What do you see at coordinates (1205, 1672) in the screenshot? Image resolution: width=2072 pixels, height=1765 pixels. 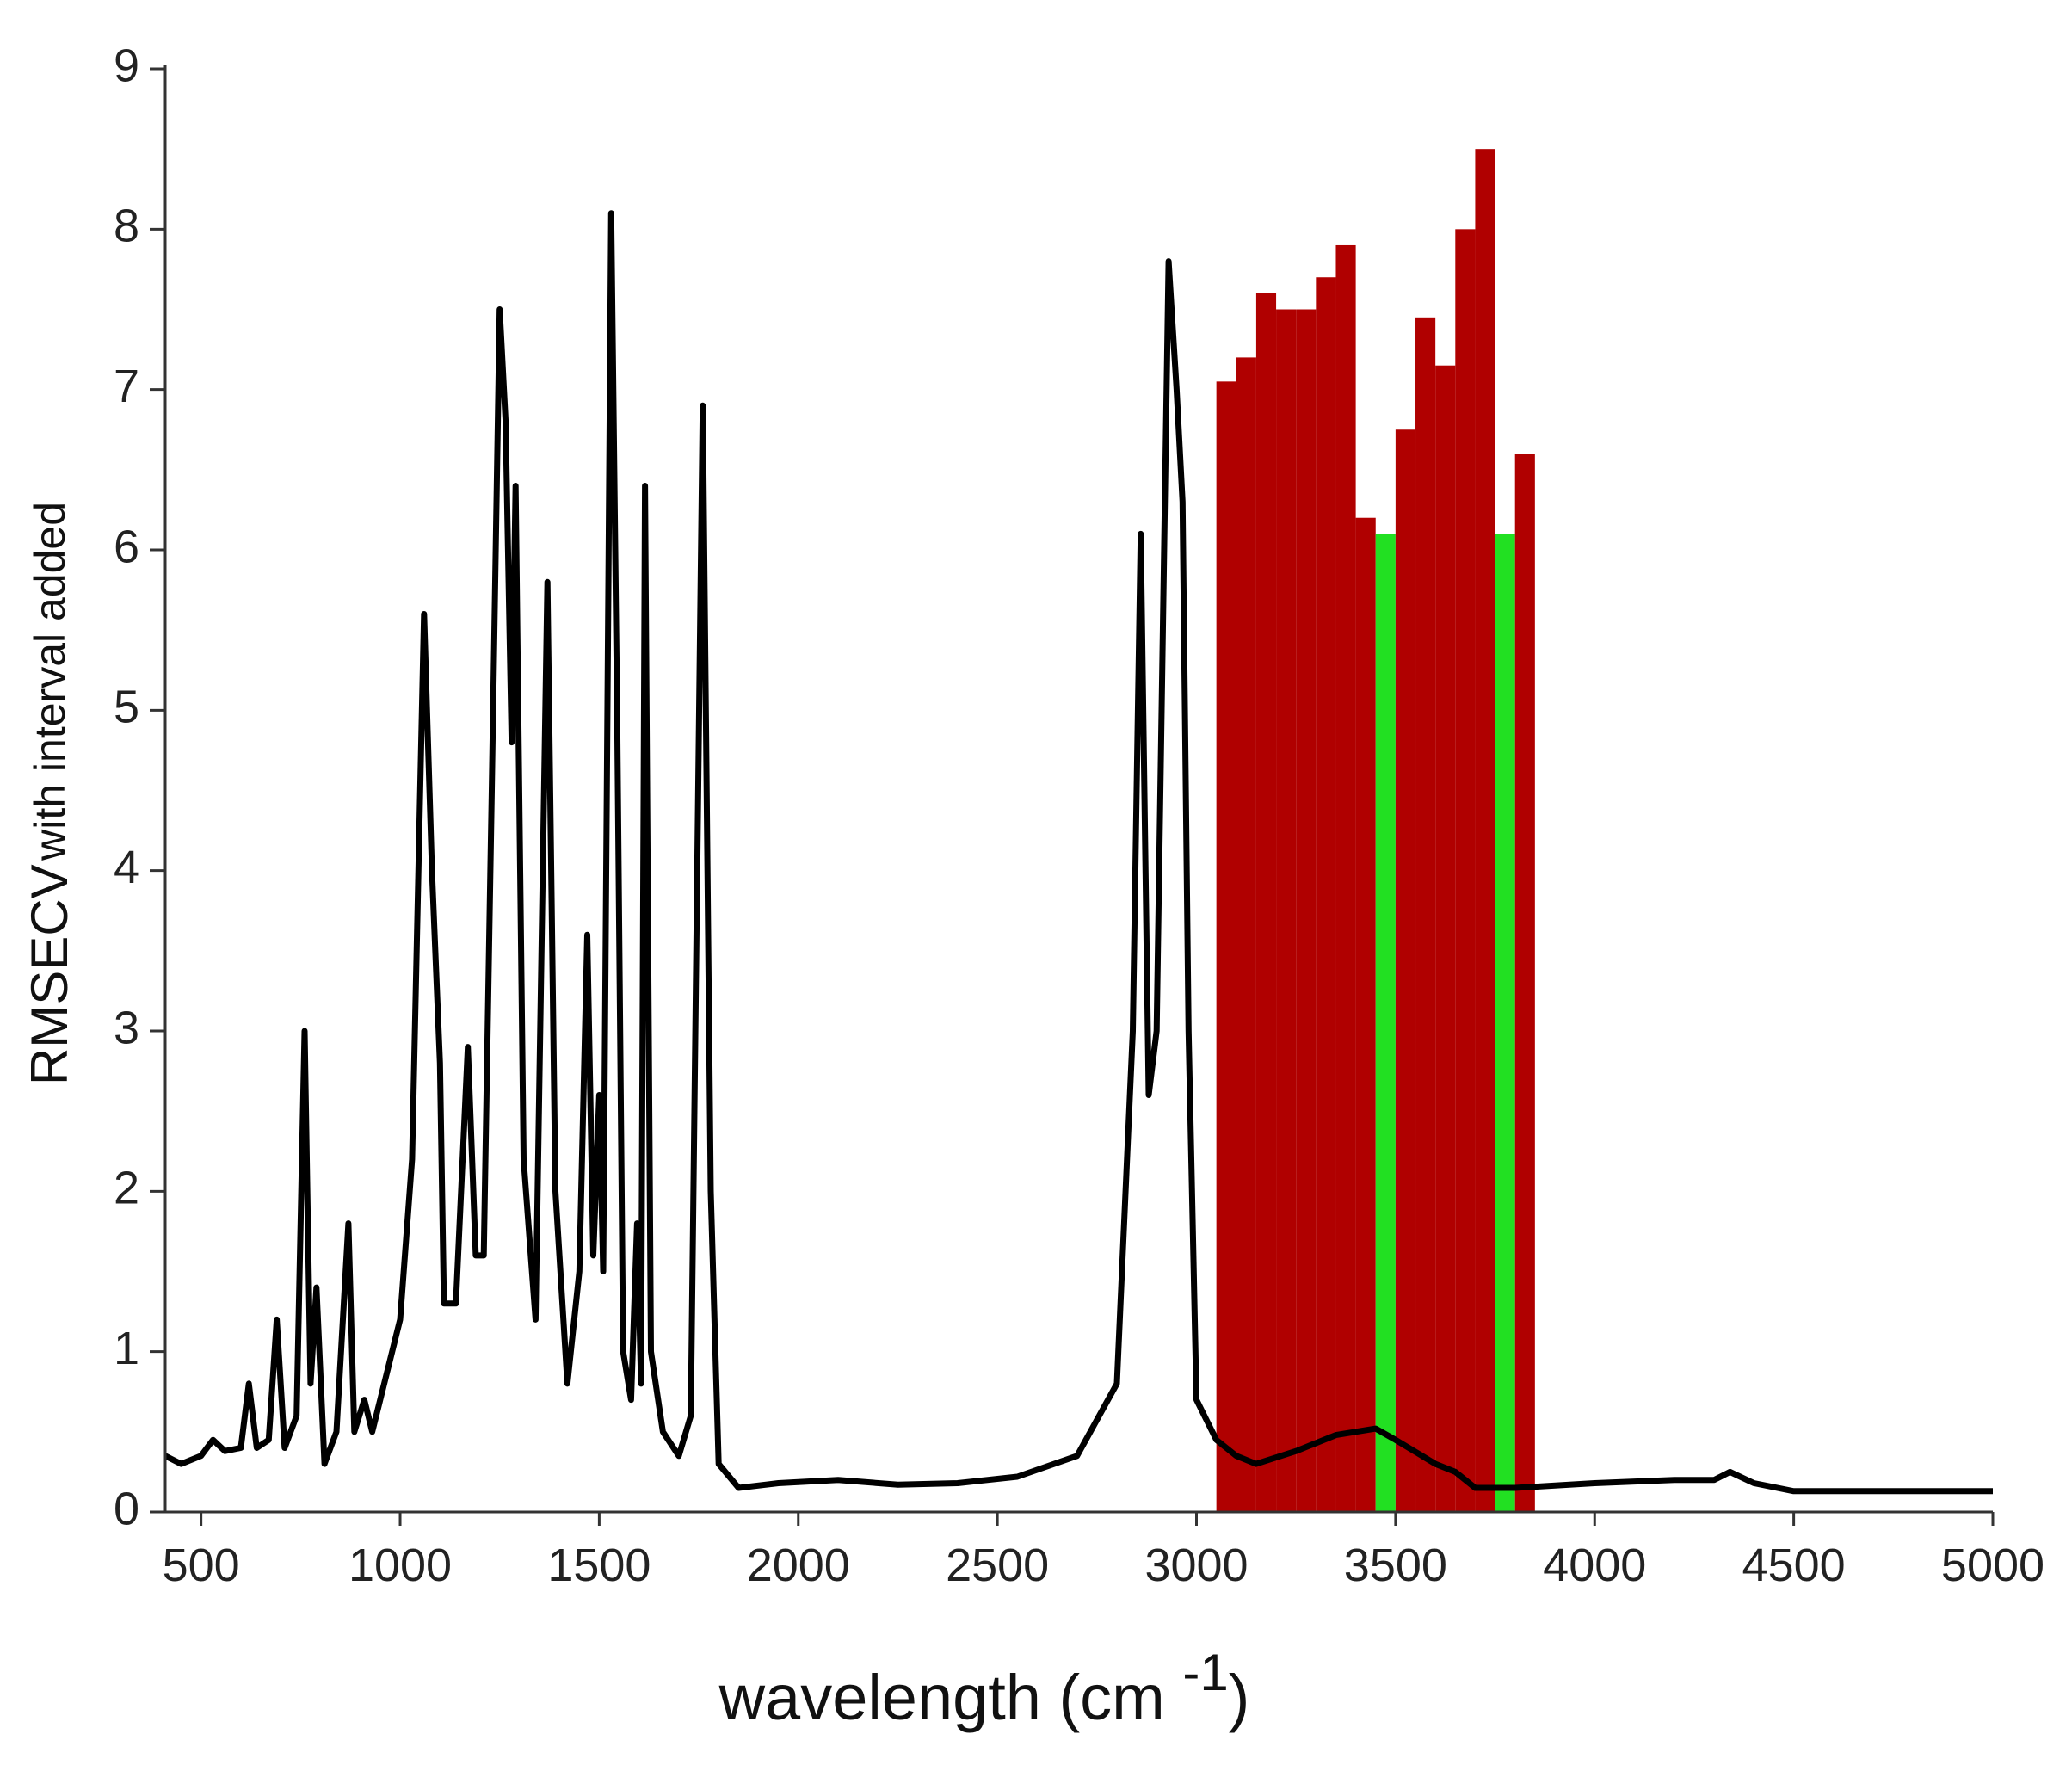 I see `x-label-superscript: -1` at bounding box center [1205, 1672].